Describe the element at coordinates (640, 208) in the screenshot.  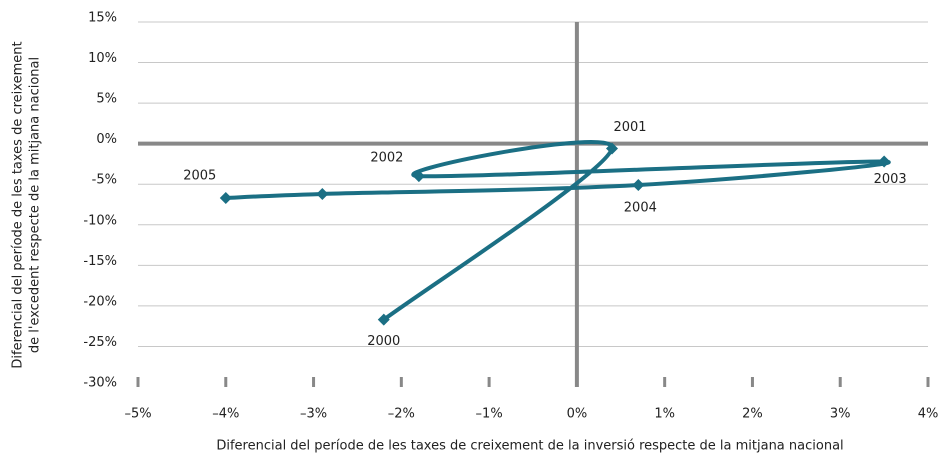
I see `point-label: 2004` at that location.